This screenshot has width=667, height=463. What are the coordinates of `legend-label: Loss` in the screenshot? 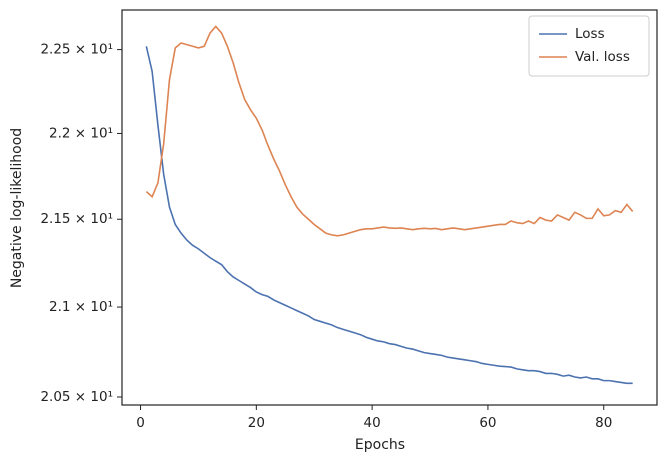 It's located at (590, 34).